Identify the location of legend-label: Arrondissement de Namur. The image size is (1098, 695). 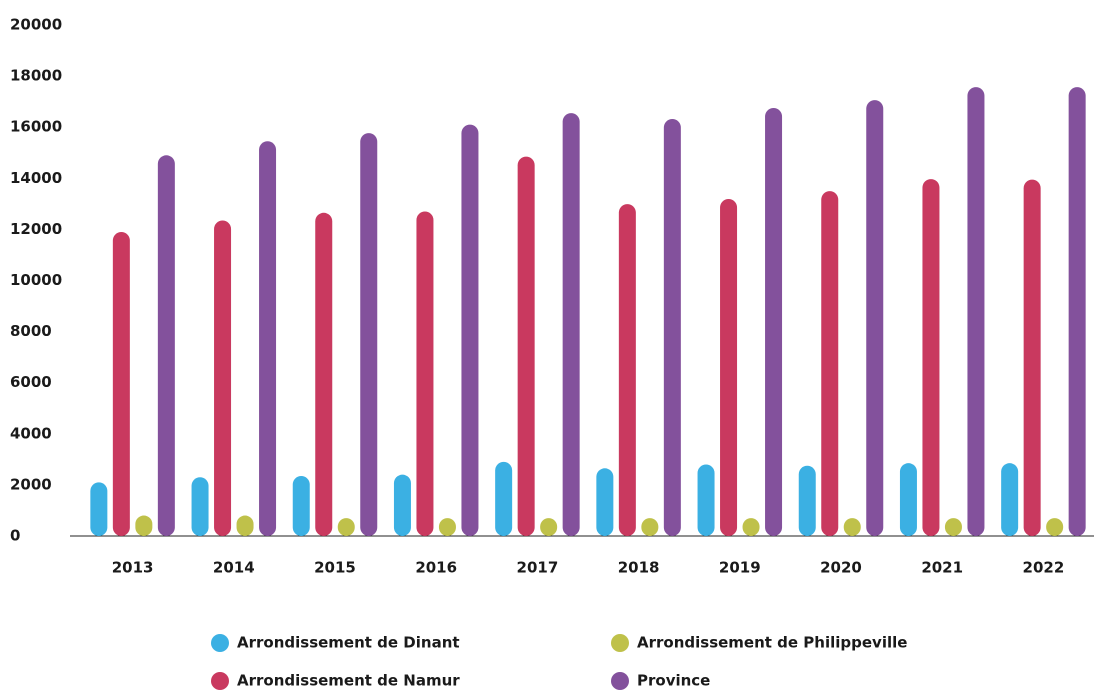
(348, 681).